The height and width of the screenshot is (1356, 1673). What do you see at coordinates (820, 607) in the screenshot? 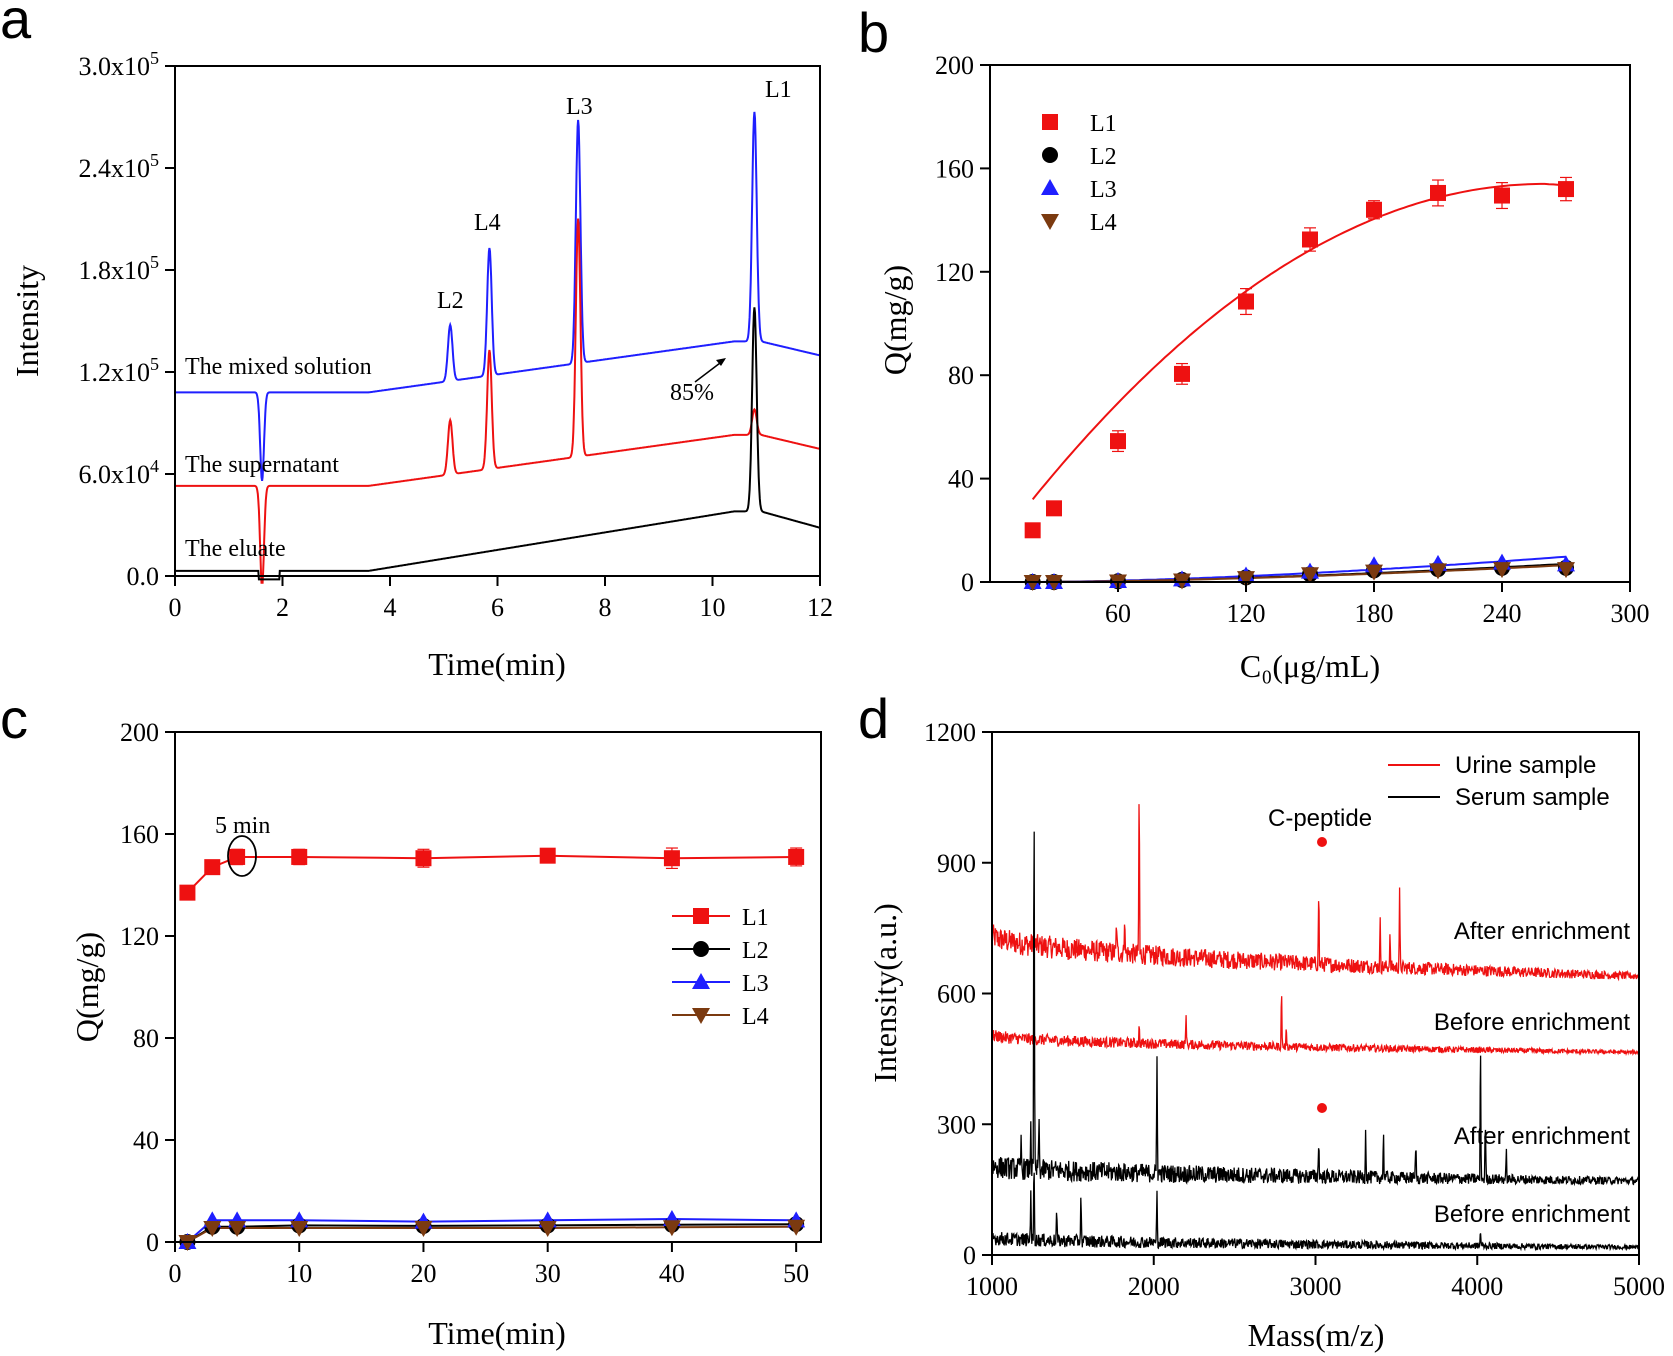
I see `panel-a-x-tick-label: 12` at bounding box center [820, 607].